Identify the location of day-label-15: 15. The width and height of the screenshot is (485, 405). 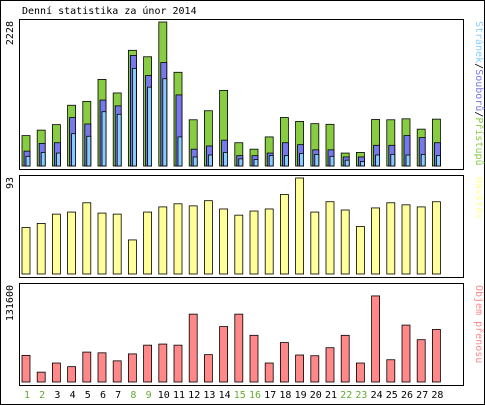
(240, 395).